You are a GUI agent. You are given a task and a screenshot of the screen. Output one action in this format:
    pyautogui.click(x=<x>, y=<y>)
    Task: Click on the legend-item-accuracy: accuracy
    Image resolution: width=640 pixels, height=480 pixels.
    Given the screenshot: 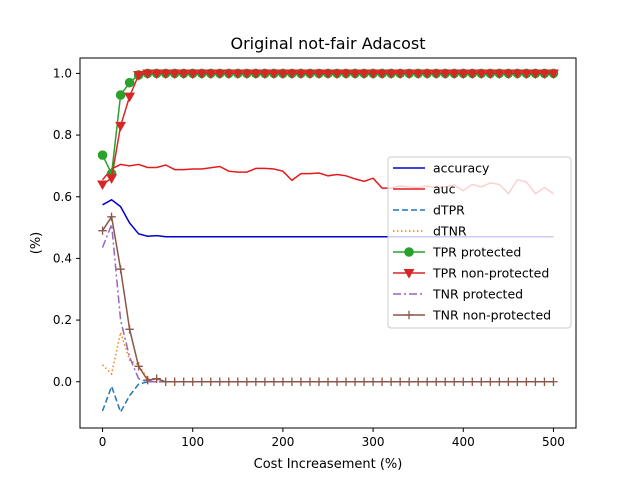 What is the action you would take?
    pyautogui.click(x=441, y=168)
    